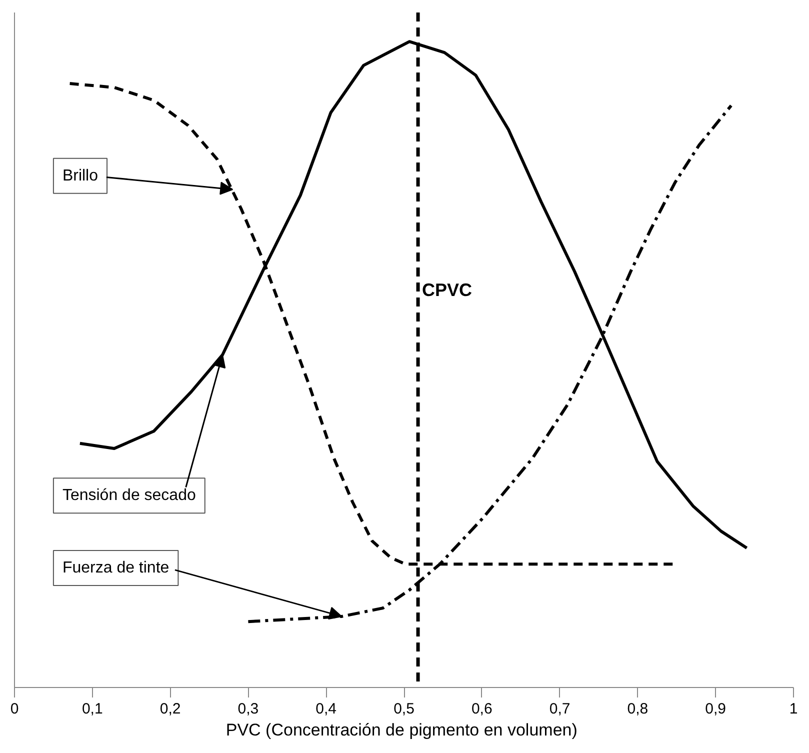 The image size is (809, 753). Describe the element at coordinates (404, 709) in the screenshot. I see `x-tick-label: 0,5` at that location.